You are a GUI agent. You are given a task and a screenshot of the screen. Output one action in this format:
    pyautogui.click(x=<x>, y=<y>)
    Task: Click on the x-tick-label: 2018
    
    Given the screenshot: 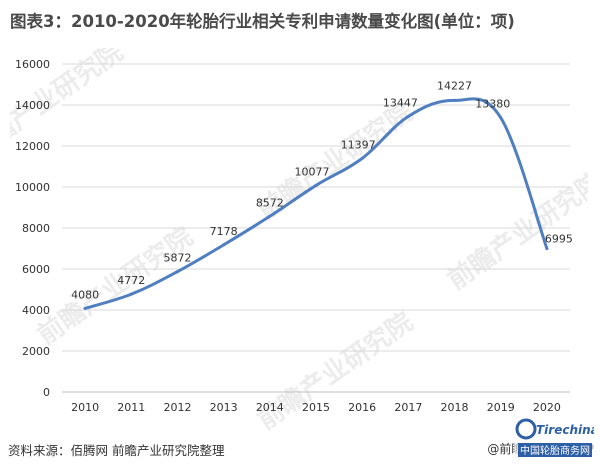 What is the action you would take?
    pyautogui.click(x=455, y=407)
    